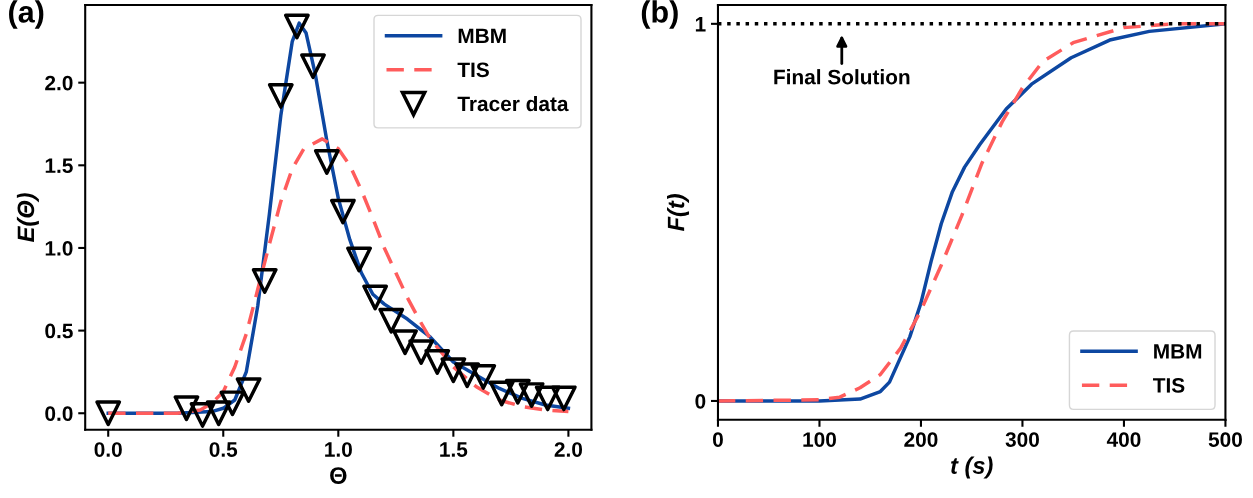 This screenshot has width=1253, height=498. What do you see at coordinates (842, 77) in the screenshot?
I see `annotation: Final Solution` at bounding box center [842, 77].